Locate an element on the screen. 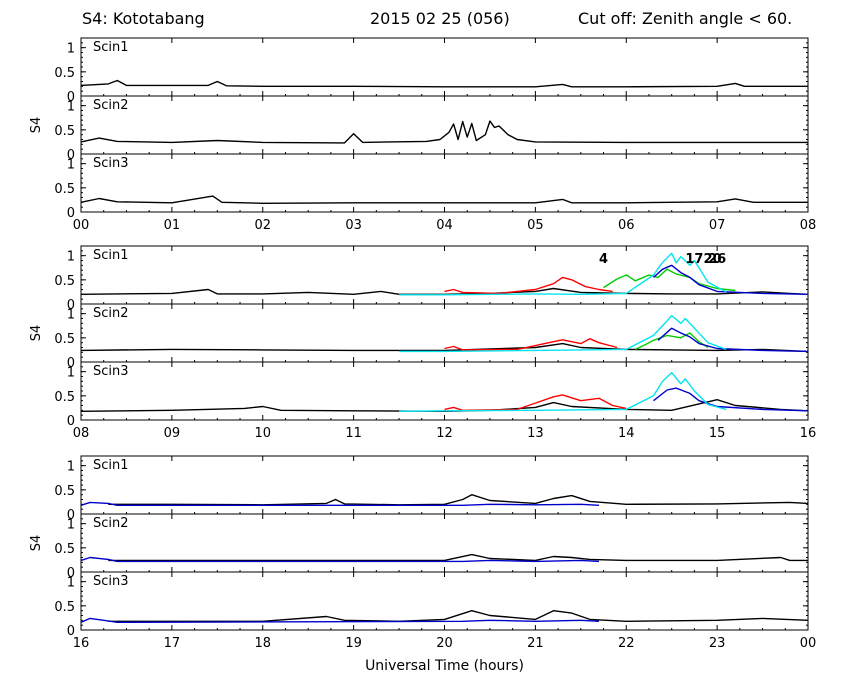 Image resolution: width=850 pixels, height=680 pixels. prn-label: 26 is located at coordinates (717, 259).